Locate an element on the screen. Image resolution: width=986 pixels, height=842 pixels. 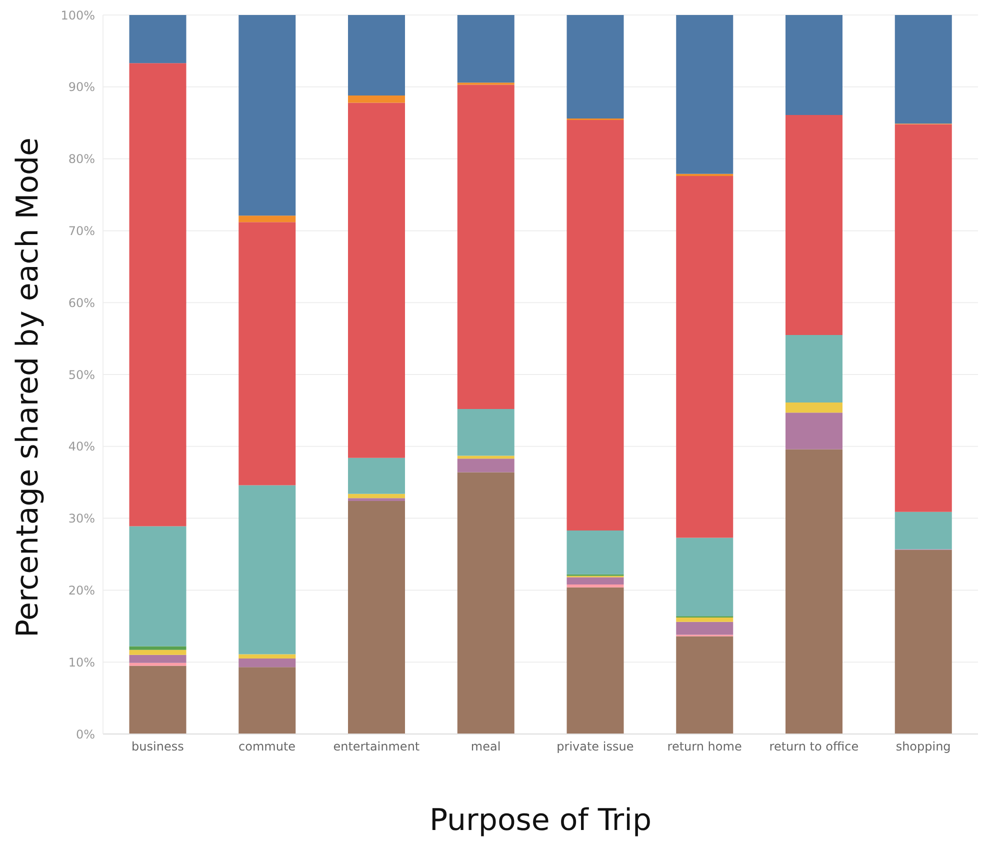
x-tick-label: commute is located at coordinates (267, 747).